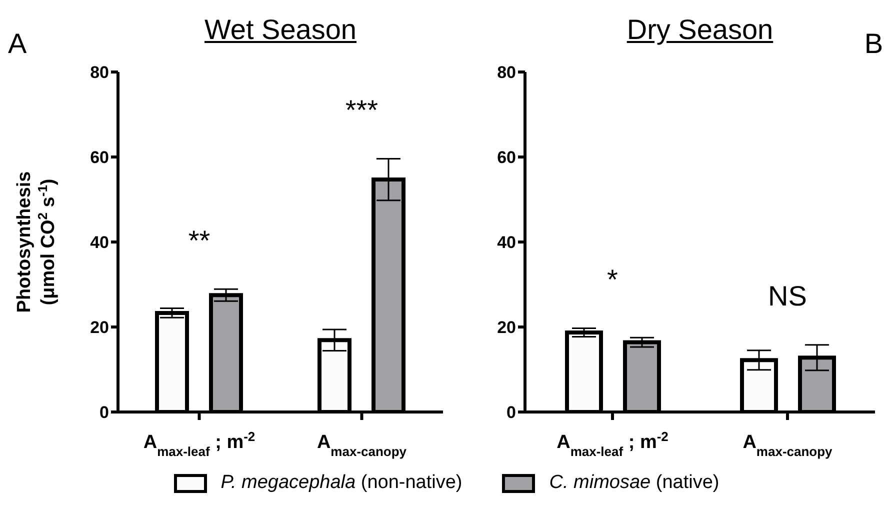 This screenshot has height=507, width=893. I want to click on chart-title: Wet Season, so click(280, 30).